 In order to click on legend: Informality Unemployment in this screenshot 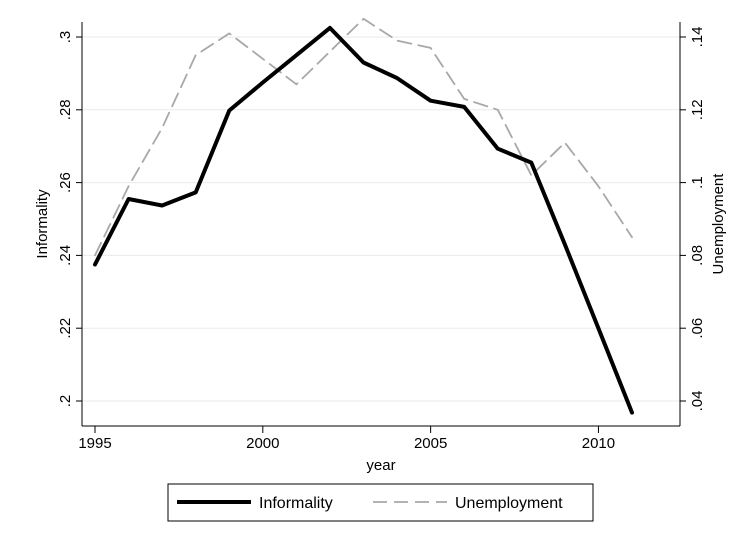, I will do `click(380, 502)`.